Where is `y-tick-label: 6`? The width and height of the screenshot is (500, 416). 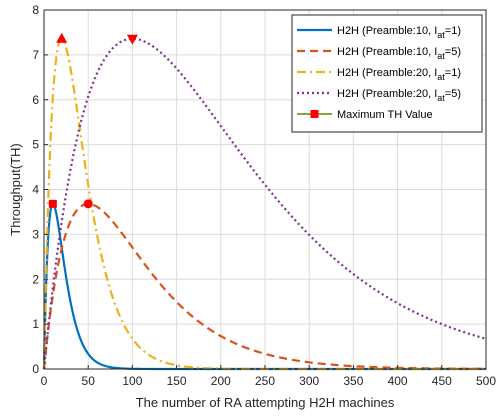 y-tick-label: 6 is located at coordinates (35, 100).